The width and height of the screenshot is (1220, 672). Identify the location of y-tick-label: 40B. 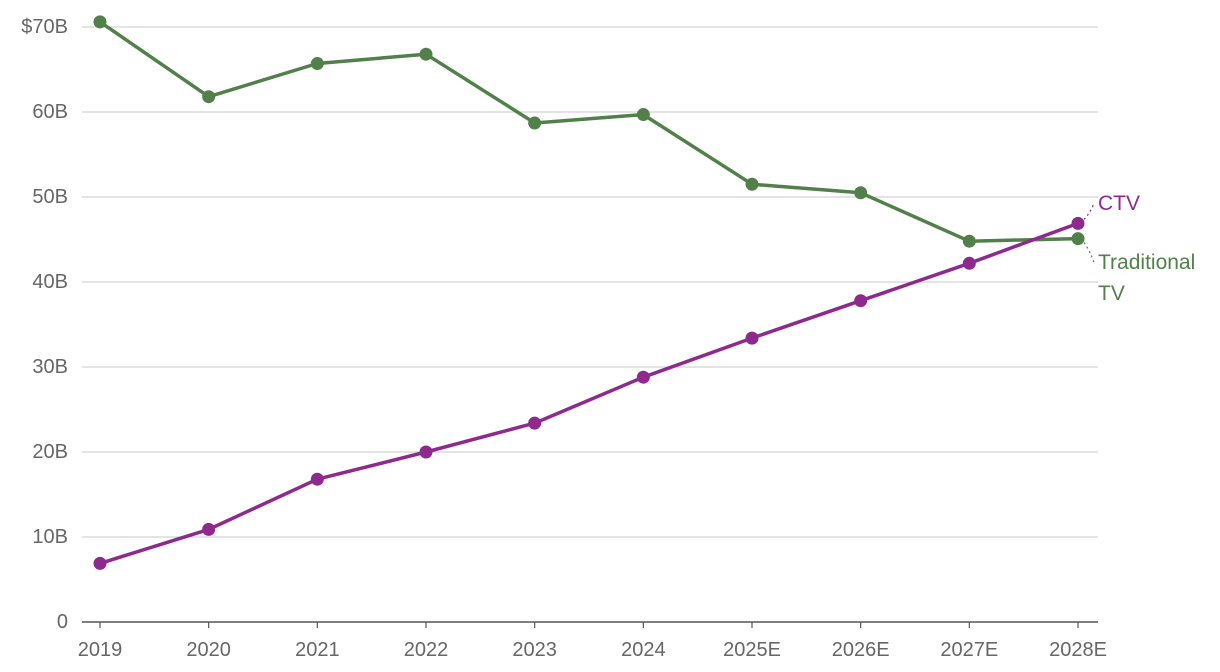
(50, 282).